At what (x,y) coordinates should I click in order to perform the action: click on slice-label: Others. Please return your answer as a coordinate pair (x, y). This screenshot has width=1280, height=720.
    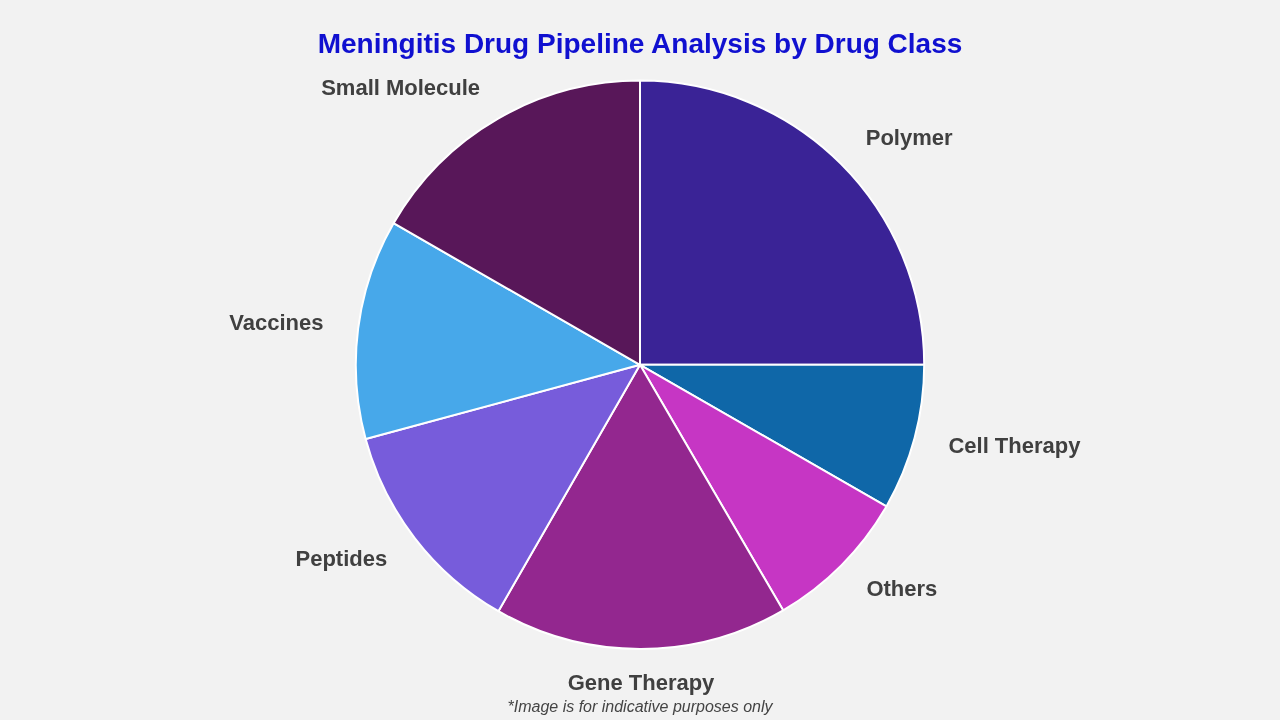
    Looking at the image, I should click on (902, 588).